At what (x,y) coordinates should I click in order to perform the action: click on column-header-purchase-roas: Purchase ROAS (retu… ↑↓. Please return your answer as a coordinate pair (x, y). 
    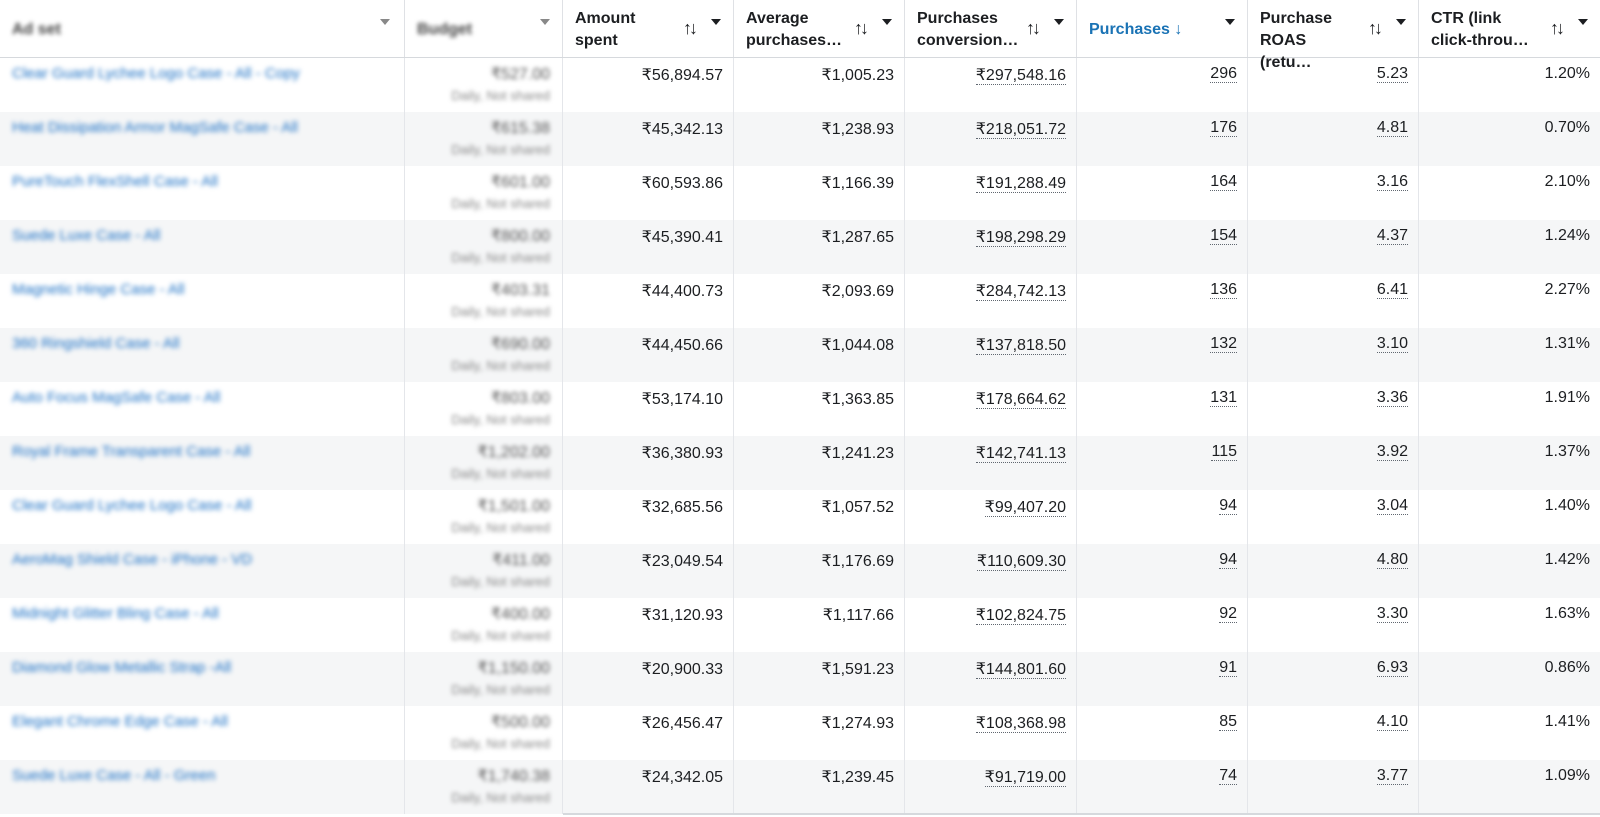
    Looking at the image, I should click on (1333, 35).